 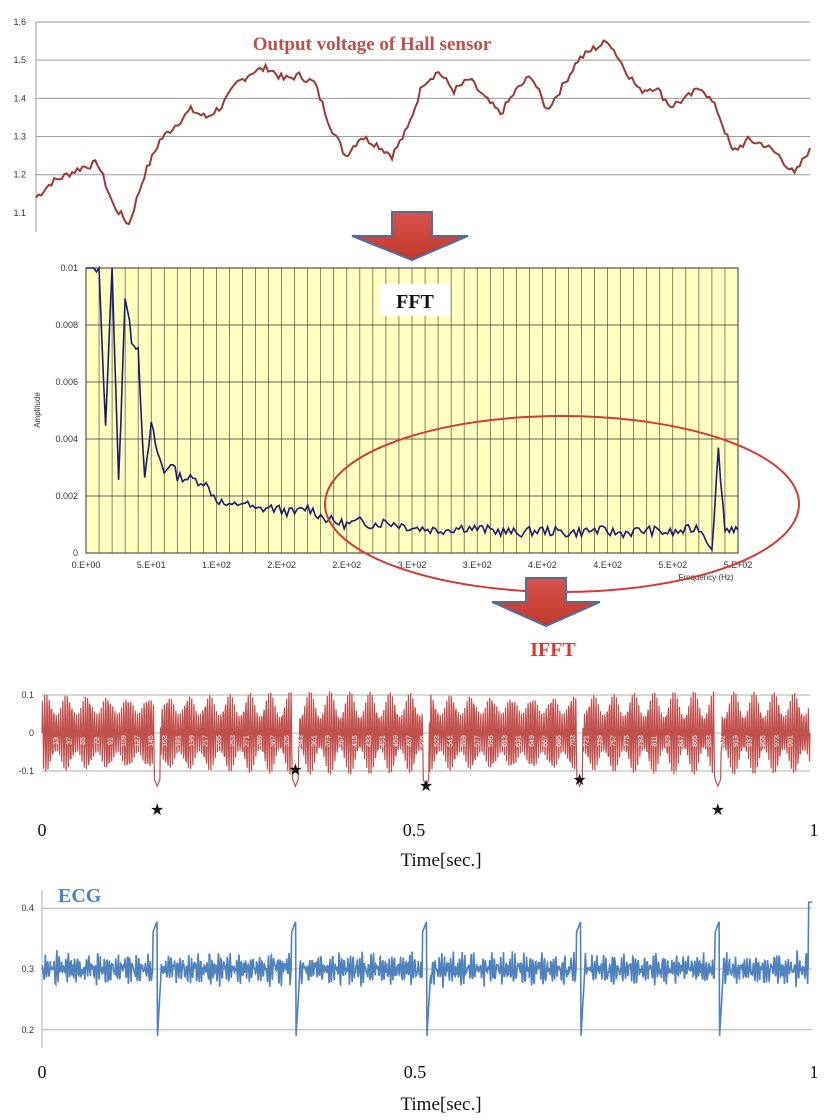 I want to click on ifft-sample-label: 487, so click(x=410, y=741).